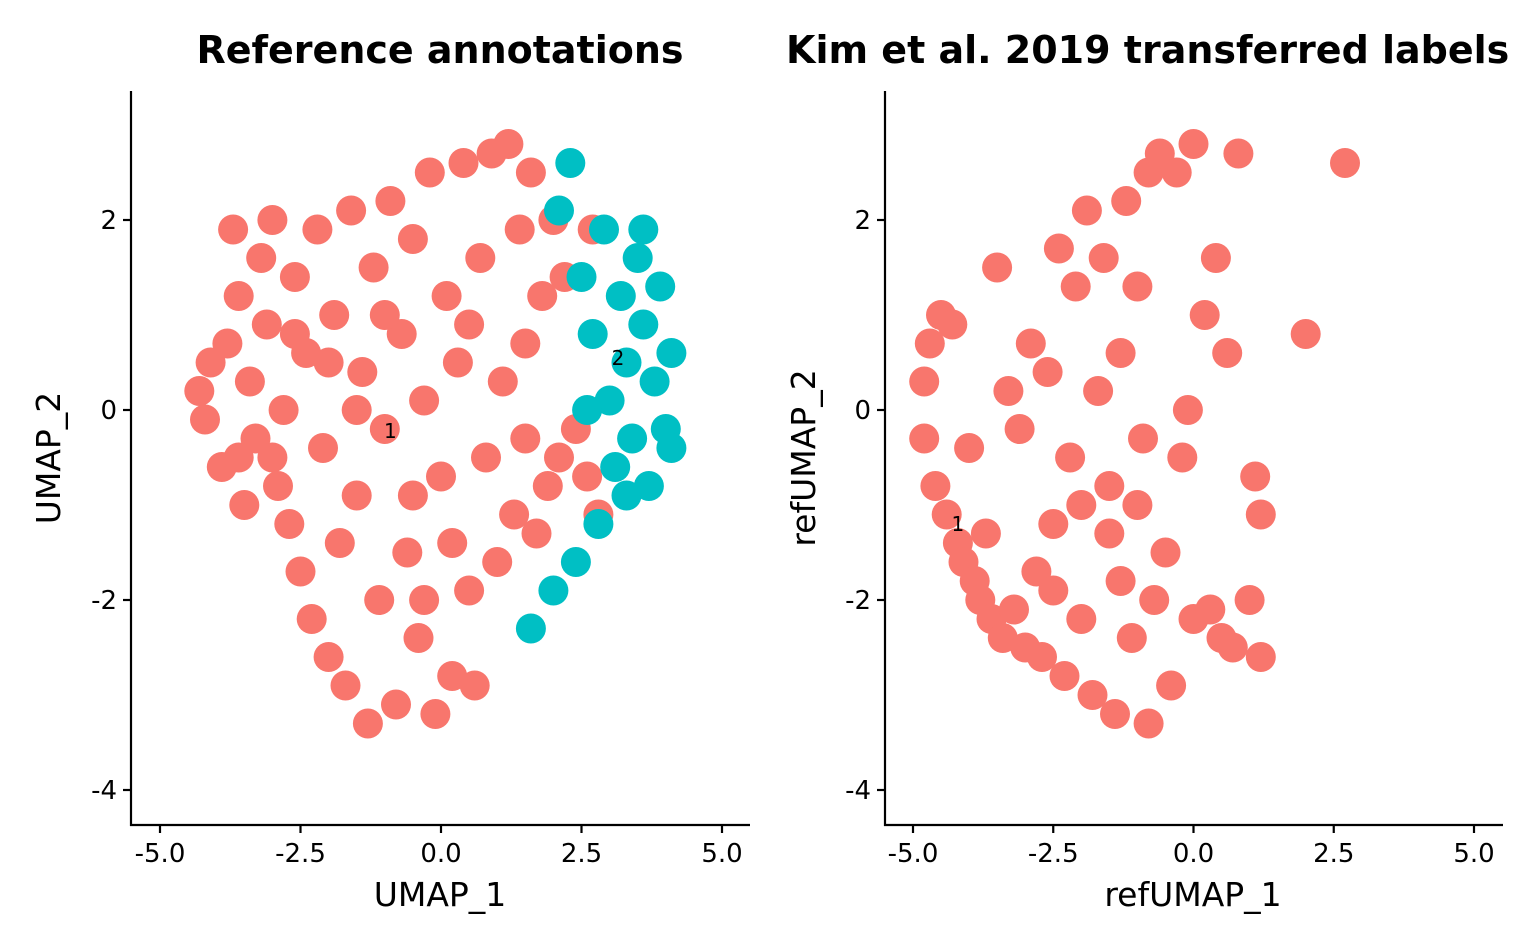 The image size is (1536, 949). What do you see at coordinates (862, 221) in the screenshot?
I see `y-tick-label: 2` at bounding box center [862, 221].